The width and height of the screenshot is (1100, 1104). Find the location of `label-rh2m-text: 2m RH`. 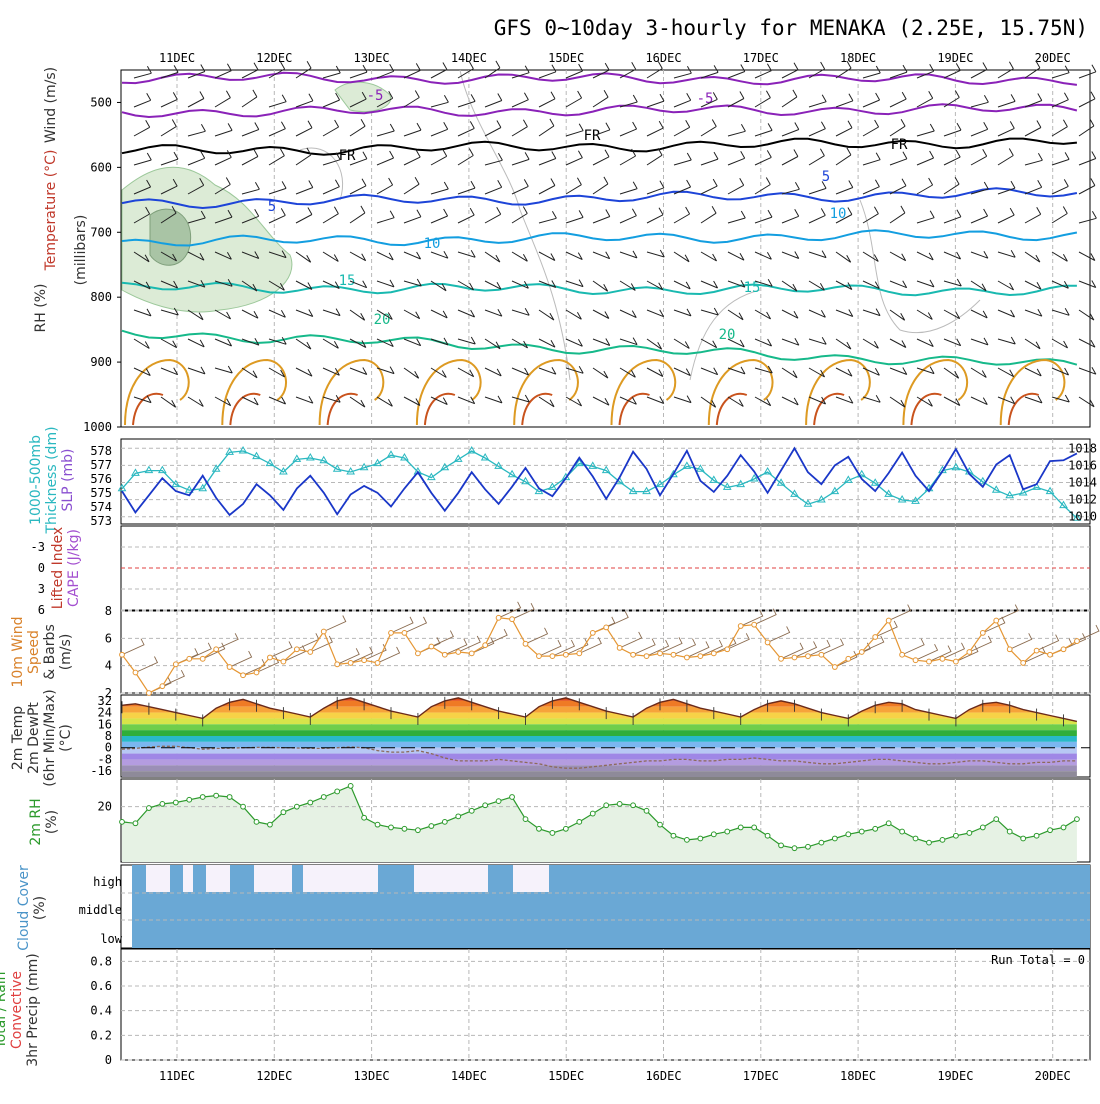

label-rh2m-text: 2m RH is located at coordinates (36, 821).